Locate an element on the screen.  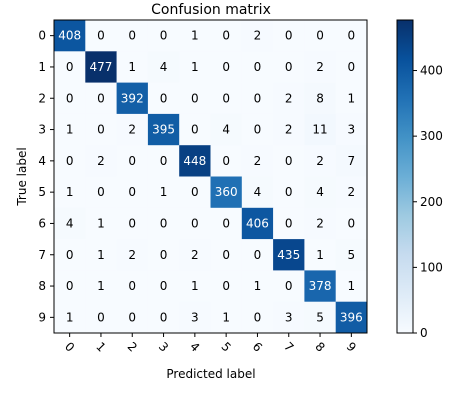
cell-value-label: 396 is located at coordinates (351, 317).